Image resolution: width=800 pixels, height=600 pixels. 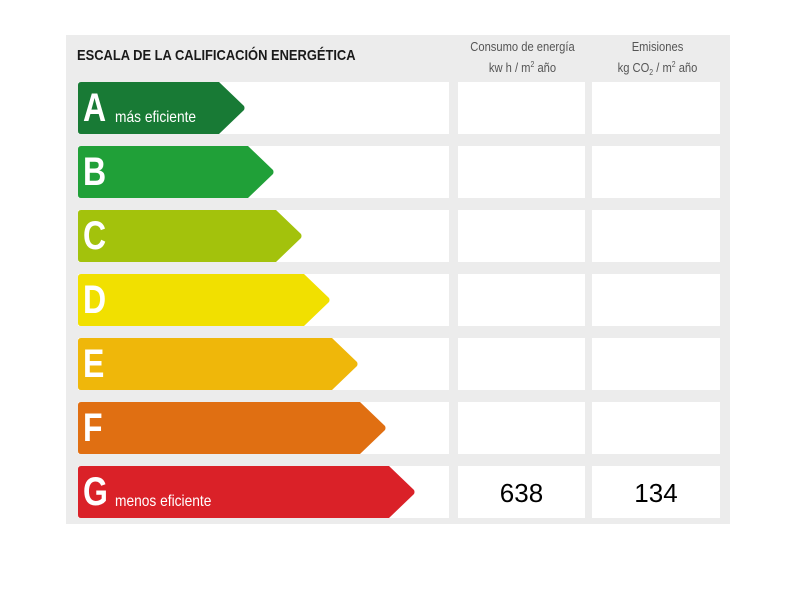 What do you see at coordinates (176, 172) in the screenshot?
I see `rating-arrow-b: B` at bounding box center [176, 172].